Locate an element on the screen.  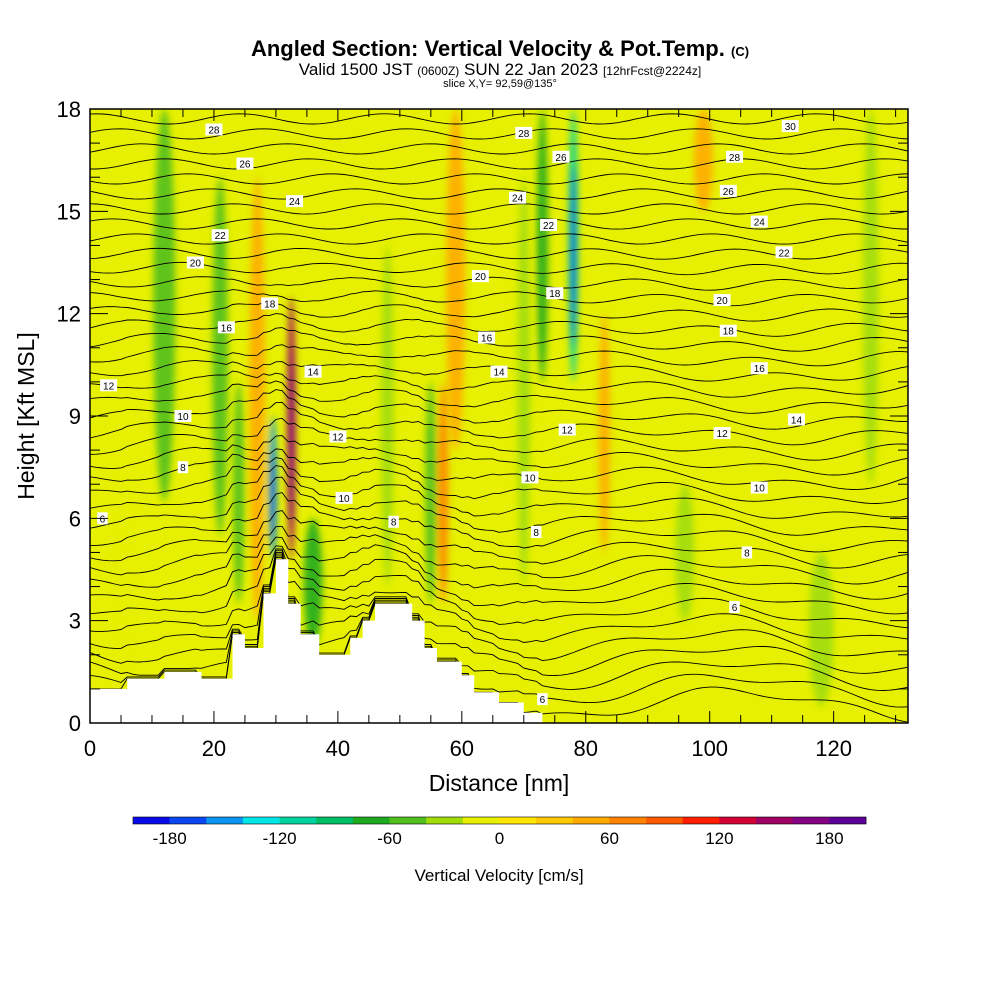
slice-info: slice X,Y= 92,59@135° is located at coordinates (500, 84).